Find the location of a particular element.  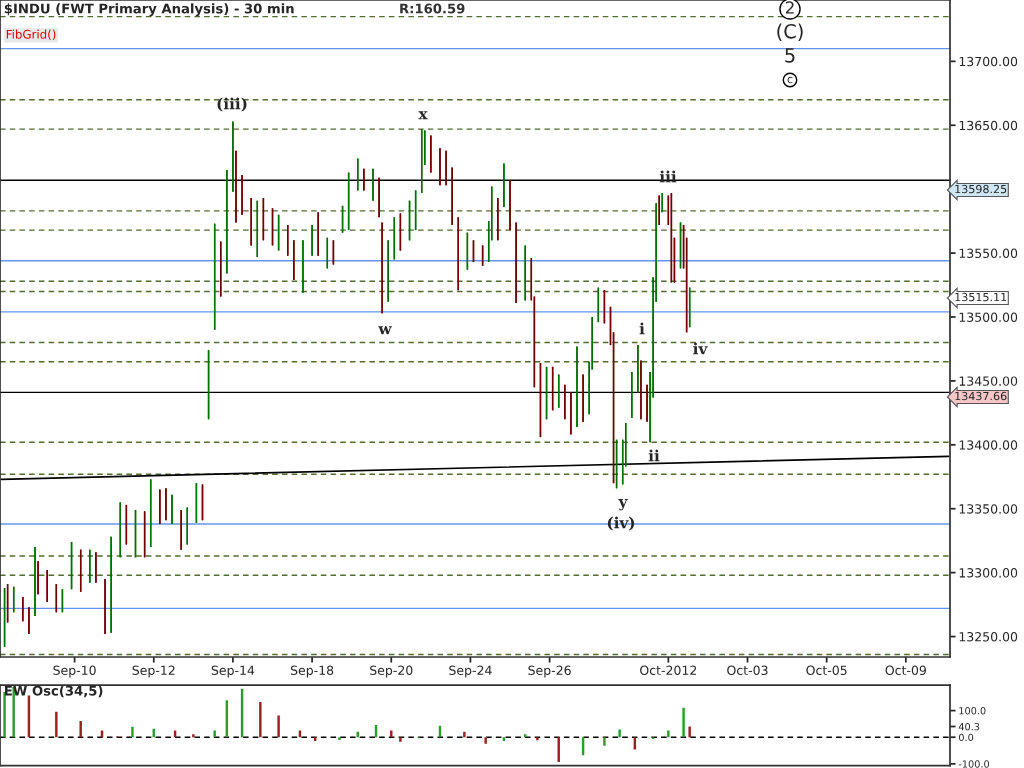

x-tick-label: Oct-05 is located at coordinates (826, 670).